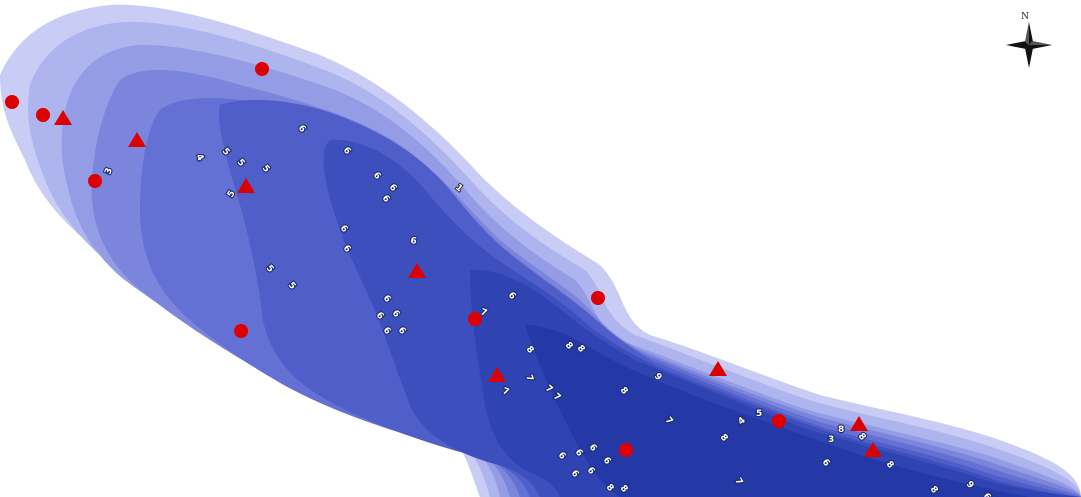 The width and height of the screenshot is (1081, 497). Describe the element at coordinates (841, 430) in the screenshot. I see `contour-label: 8` at that location.